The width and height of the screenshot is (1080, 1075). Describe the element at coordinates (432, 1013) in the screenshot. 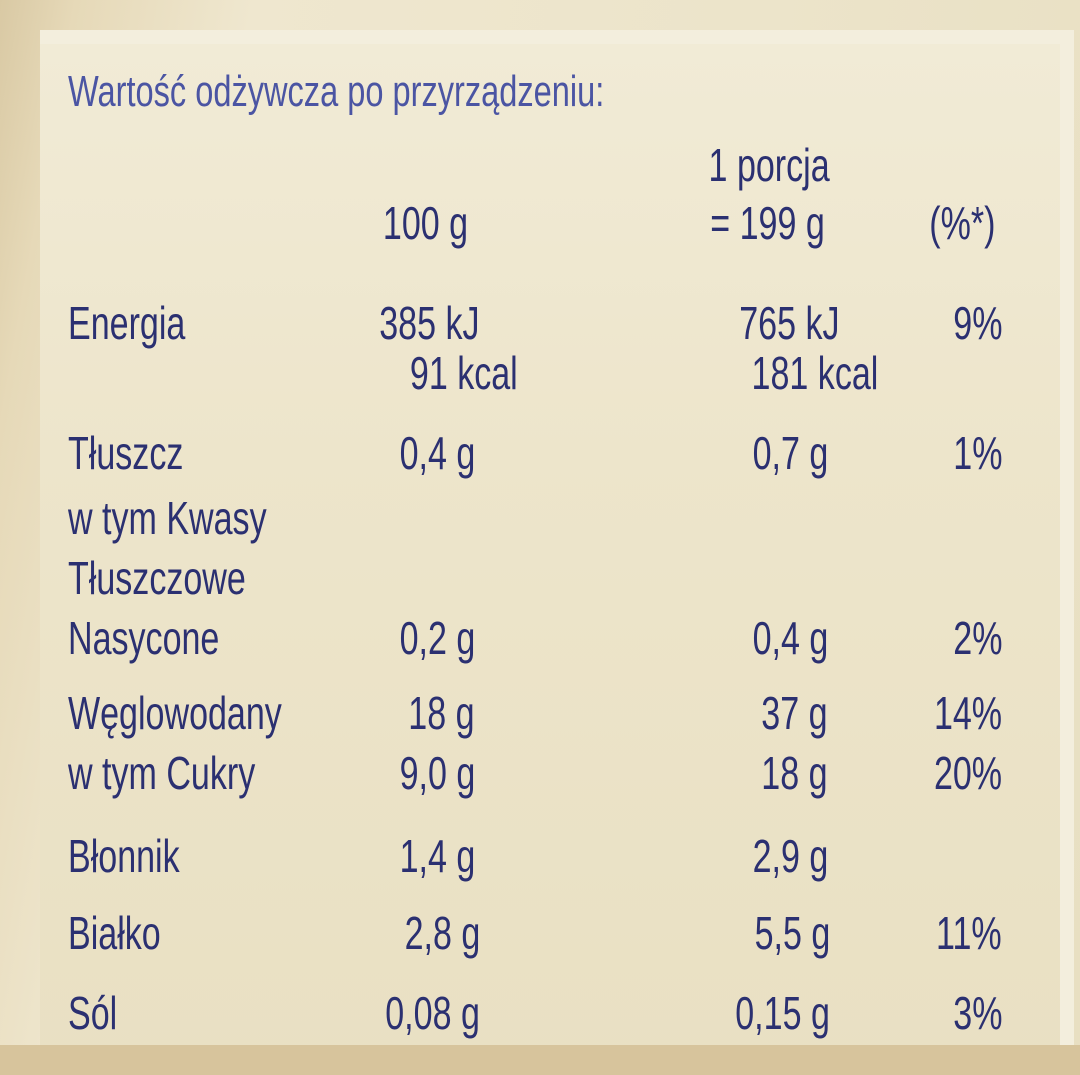

I see `value-100g: 0,08 g` at that location.